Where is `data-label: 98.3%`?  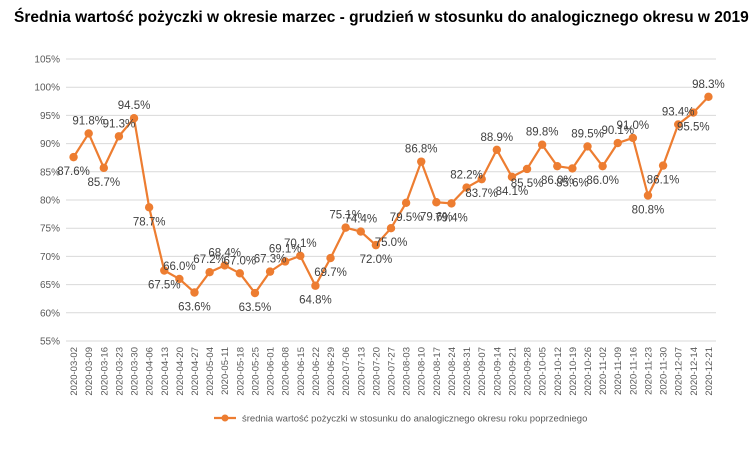 data-label: 98.3% is located at coordinates (708, 85).